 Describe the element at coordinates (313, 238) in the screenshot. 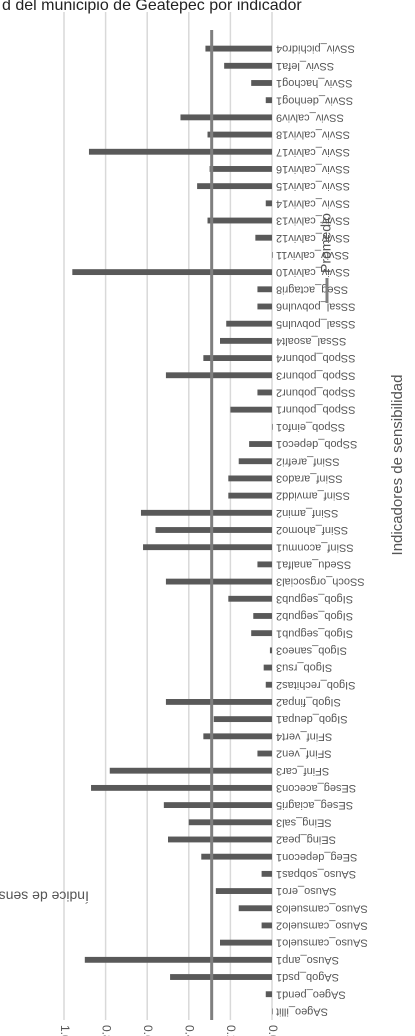

I see `category-label: SSviv_calviv12` at that location.